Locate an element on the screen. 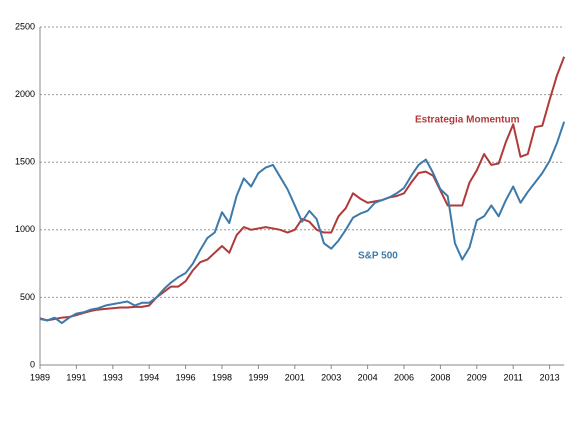  x-tick-label: 2006 is located at coordinates (404, 377).